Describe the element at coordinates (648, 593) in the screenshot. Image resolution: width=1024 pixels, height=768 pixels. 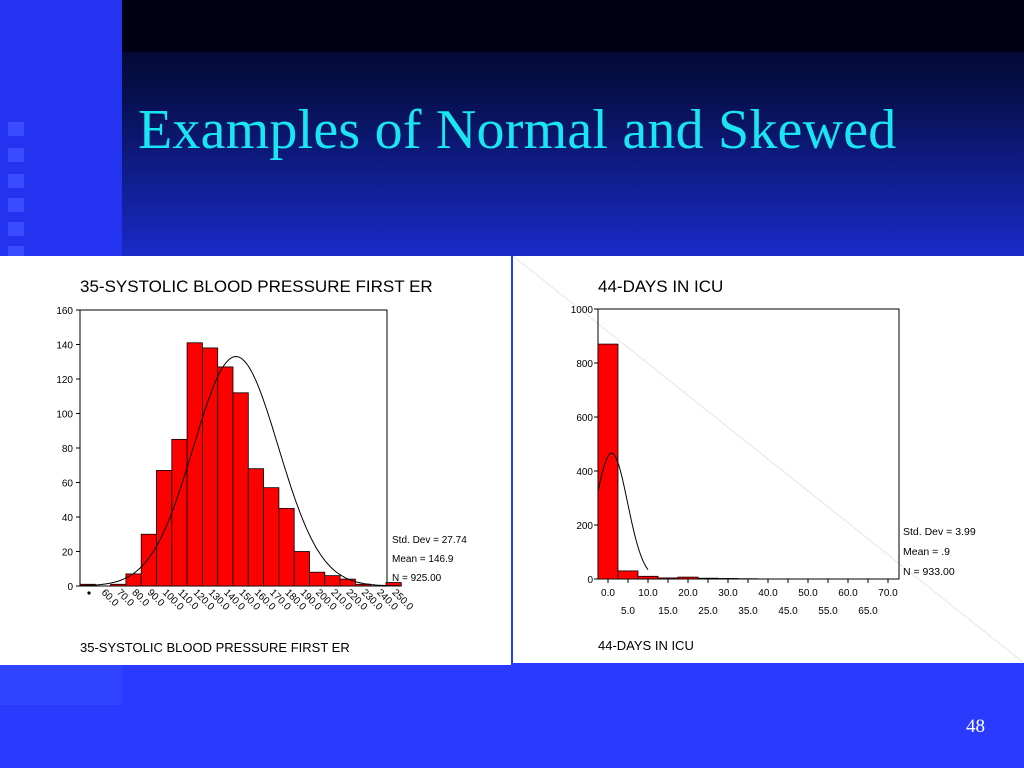
I see `x-tick-label: 10.0` at that location.